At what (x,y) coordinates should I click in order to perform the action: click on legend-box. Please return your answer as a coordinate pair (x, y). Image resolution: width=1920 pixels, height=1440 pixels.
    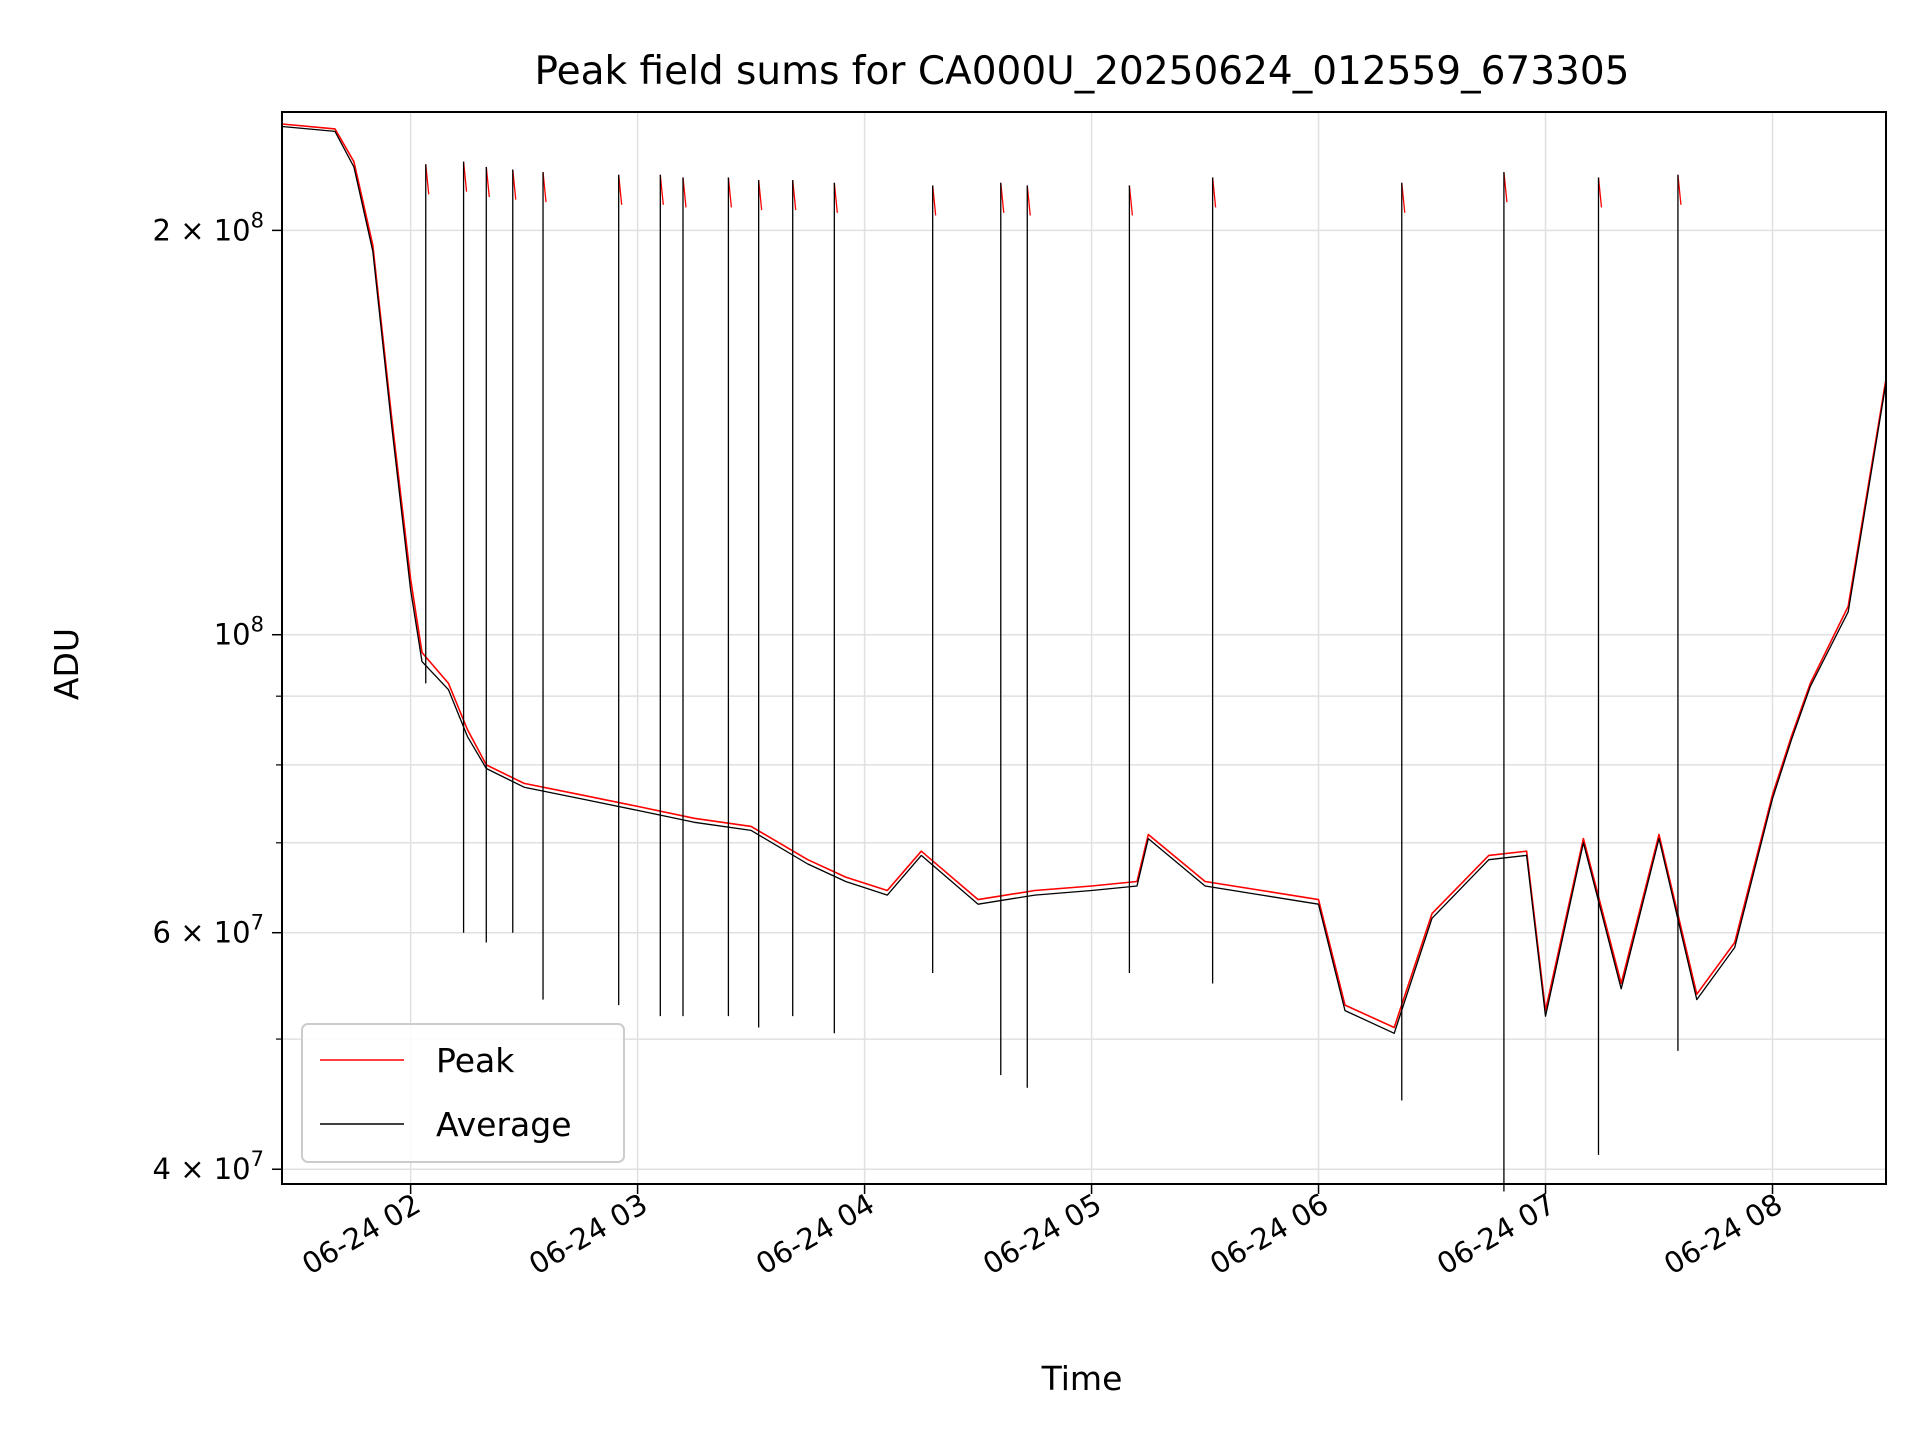
    Looking at the image, I should click on (463, 1093).